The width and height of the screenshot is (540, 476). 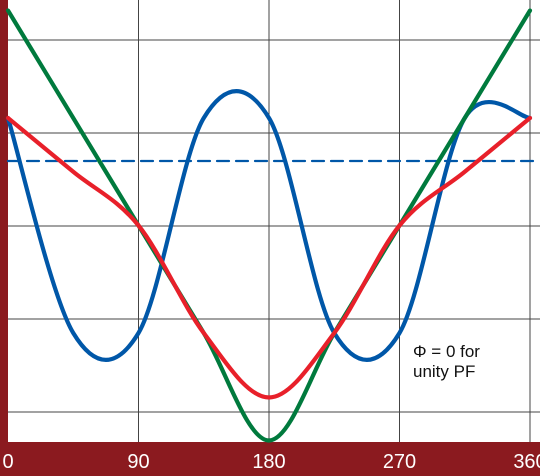 What do you see at coordinates (446, 351) in the screenshot?
I see `annotation-line-1: Φ = 0 for` at bounding box center [446, 351].